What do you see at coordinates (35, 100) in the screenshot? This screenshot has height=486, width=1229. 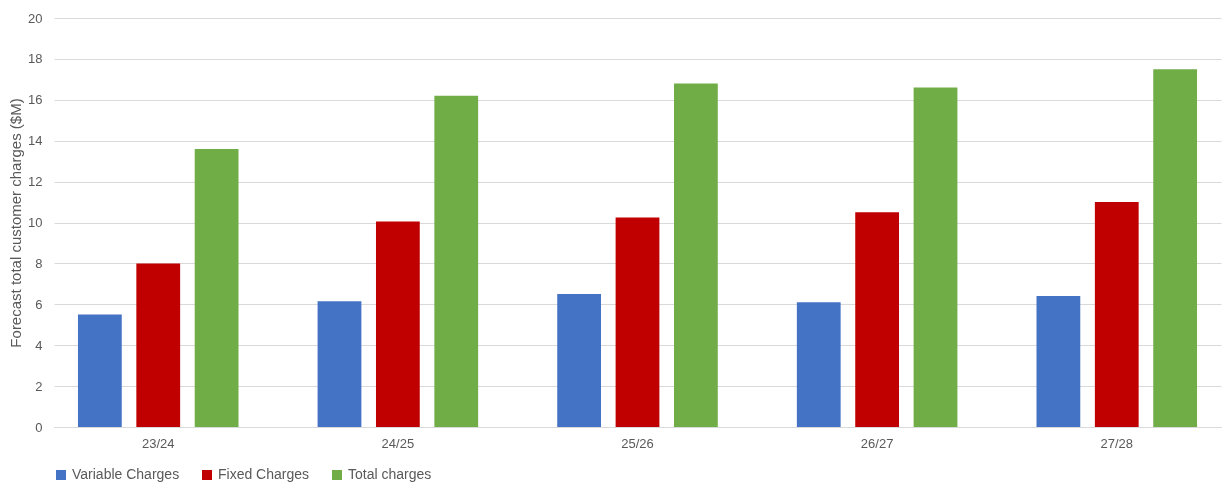 I see `y-tick-label: 16` at bounding box center [35, 100].